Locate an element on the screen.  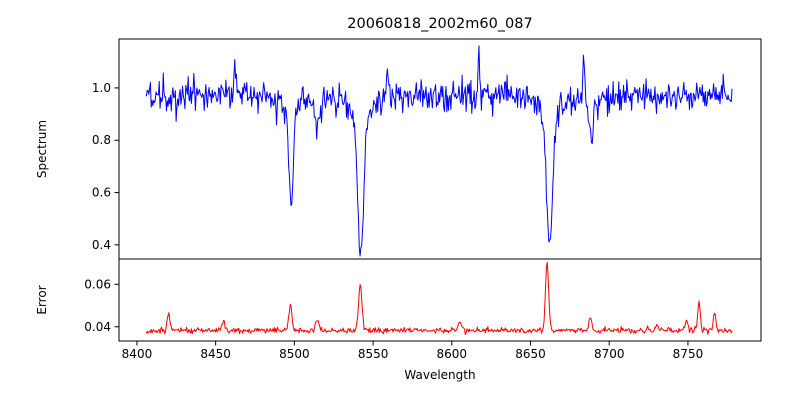
y-axis-label-spectrum: Spectrum is located at coordinates (42, 149).